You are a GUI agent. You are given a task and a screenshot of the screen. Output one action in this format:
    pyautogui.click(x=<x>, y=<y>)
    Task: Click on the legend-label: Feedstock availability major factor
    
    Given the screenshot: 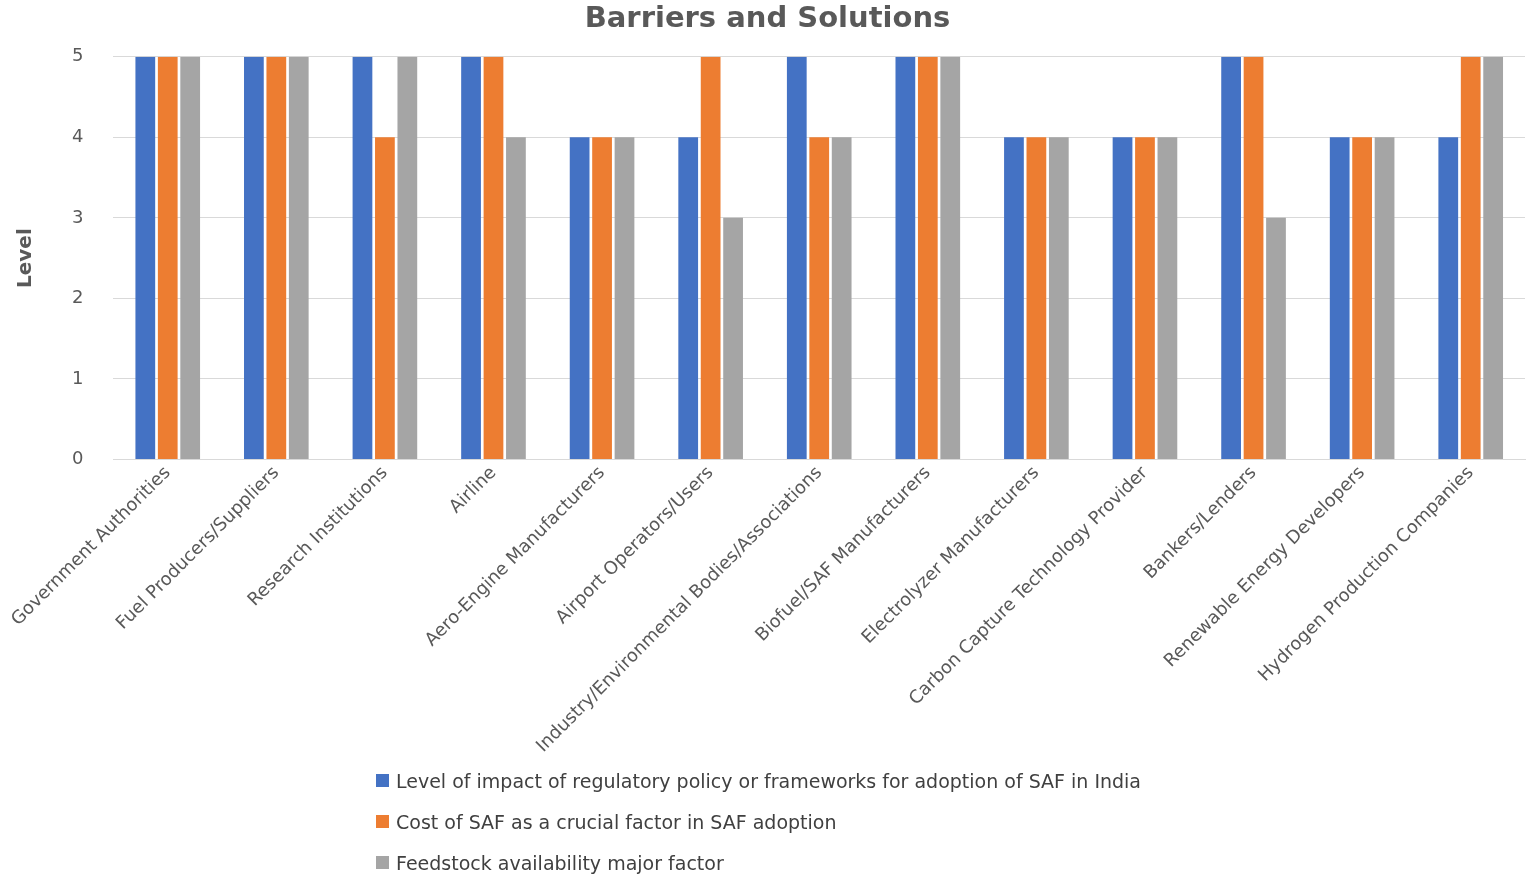 What is the action you would take?
    pyautogui.click(x=560, y=862)
    